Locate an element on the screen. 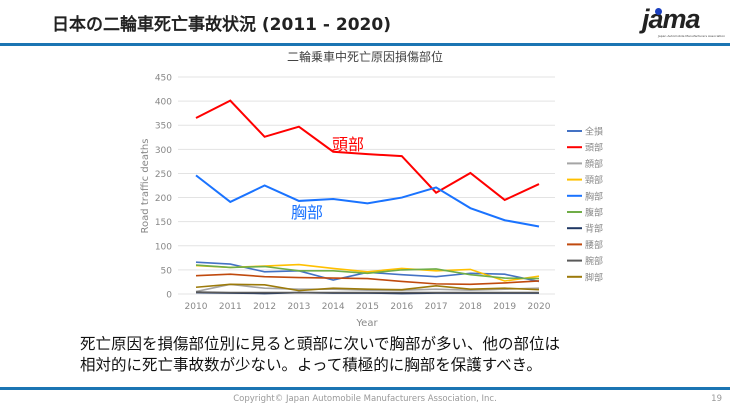 The width and height of the screenshot is (730, 410). y-tick-label: 150 is located at coordinates (163, 223).